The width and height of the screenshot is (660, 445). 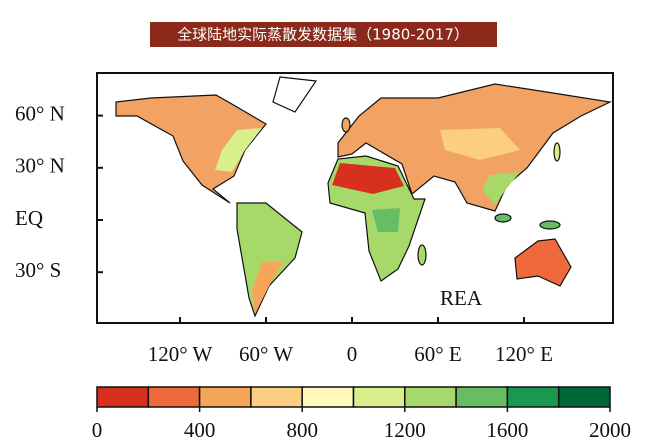 I want to click on colorbar-label: 0, so click(x=97, y=430).